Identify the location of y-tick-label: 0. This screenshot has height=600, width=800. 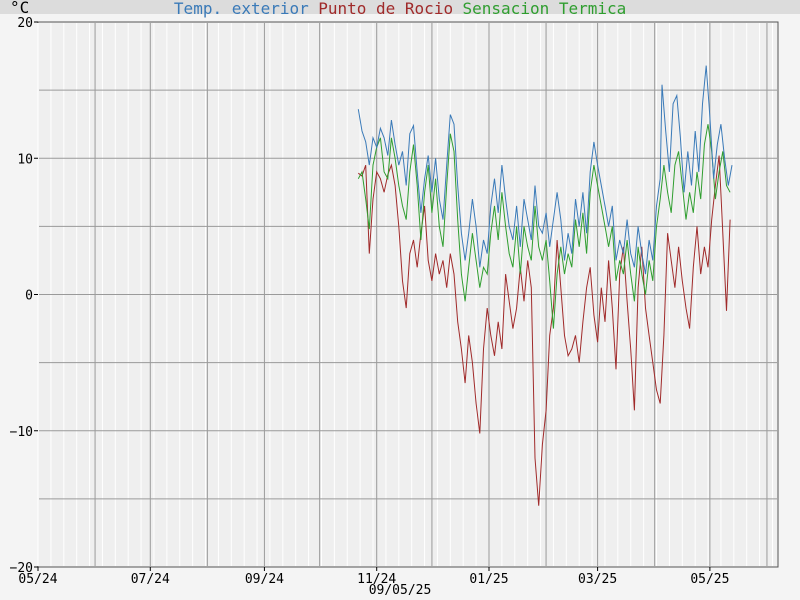
(29, 296).